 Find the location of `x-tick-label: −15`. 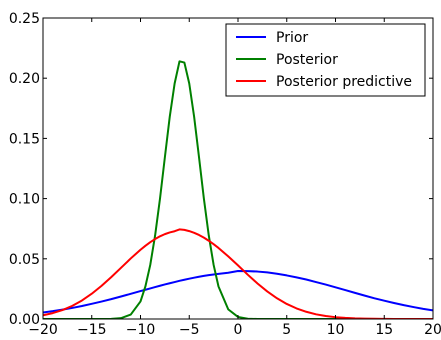

x-tick-label: −15 is located at coordinates (92, 329).